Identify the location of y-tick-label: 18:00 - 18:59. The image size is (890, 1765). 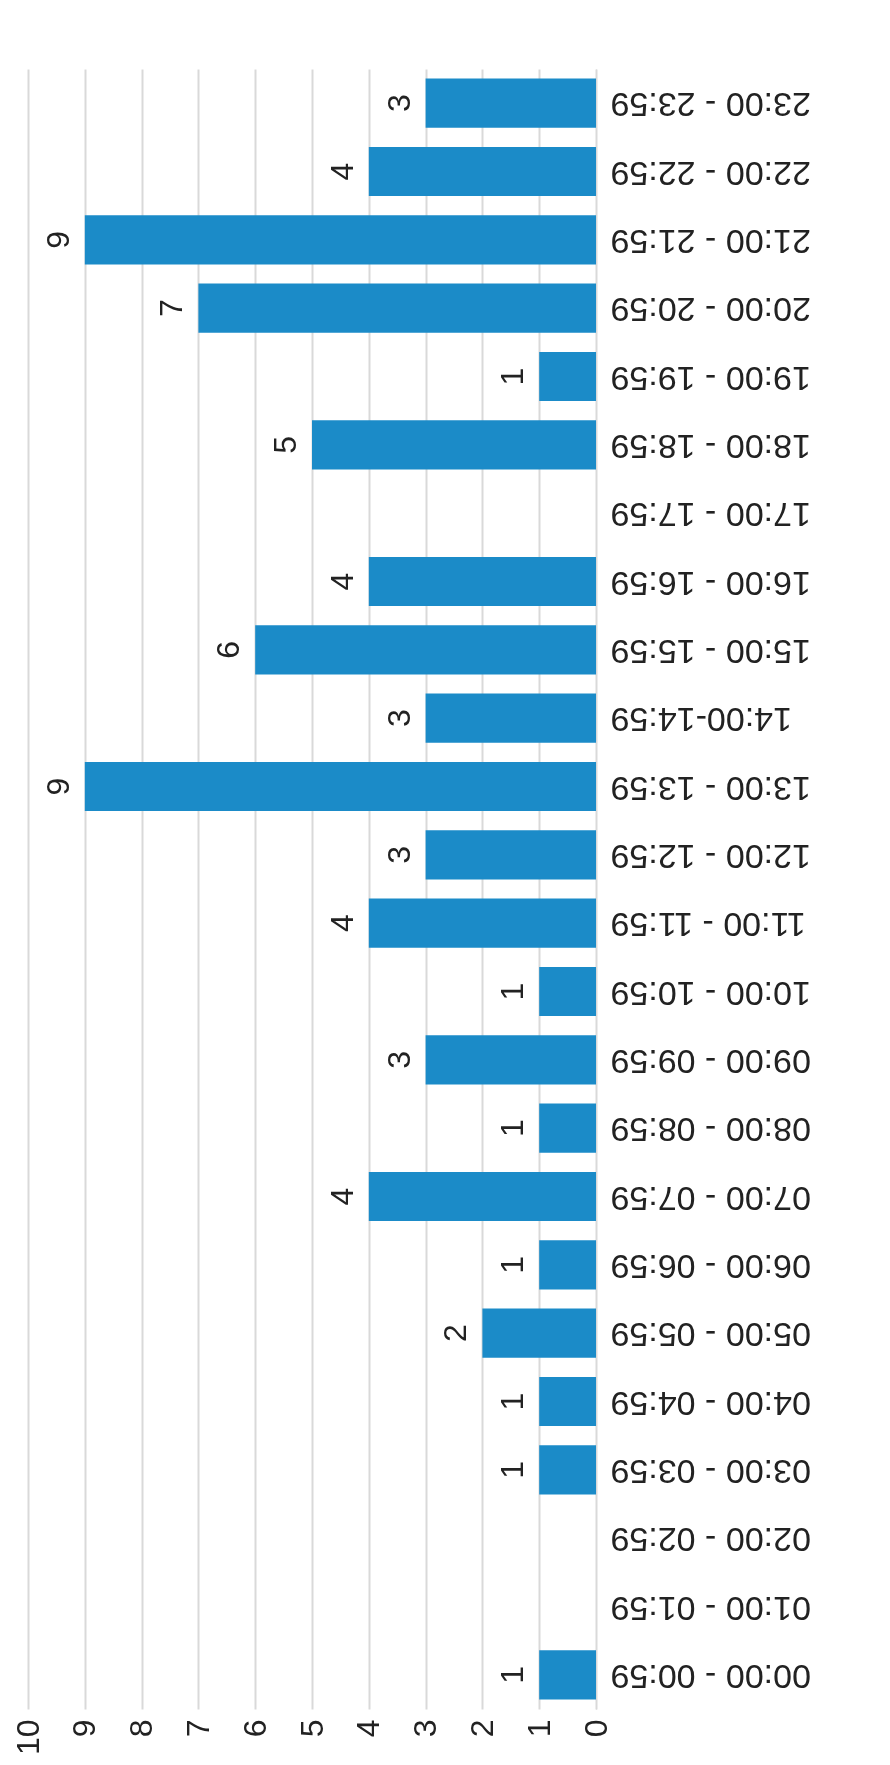
(710, 446).